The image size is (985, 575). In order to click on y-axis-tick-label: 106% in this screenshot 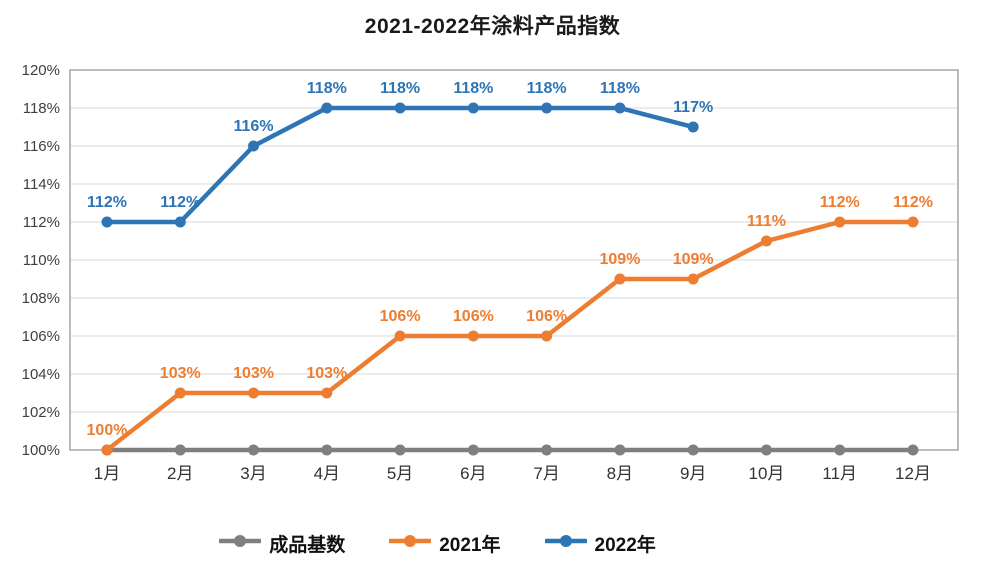, I will do `click(41, 336)`.